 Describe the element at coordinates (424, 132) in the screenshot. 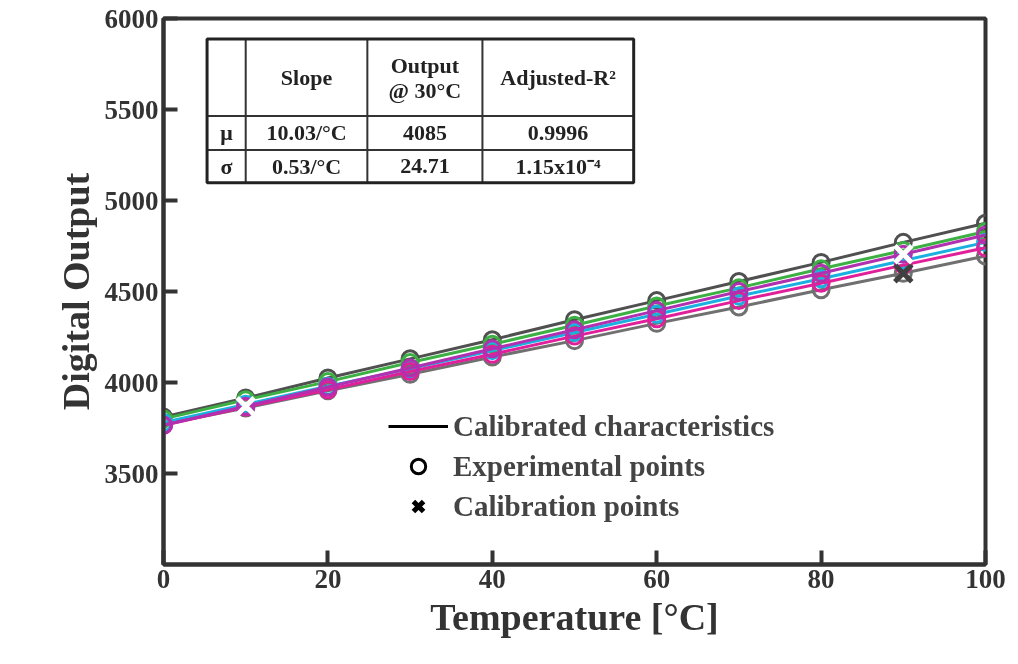

I see `annotation: 4085` at that location.